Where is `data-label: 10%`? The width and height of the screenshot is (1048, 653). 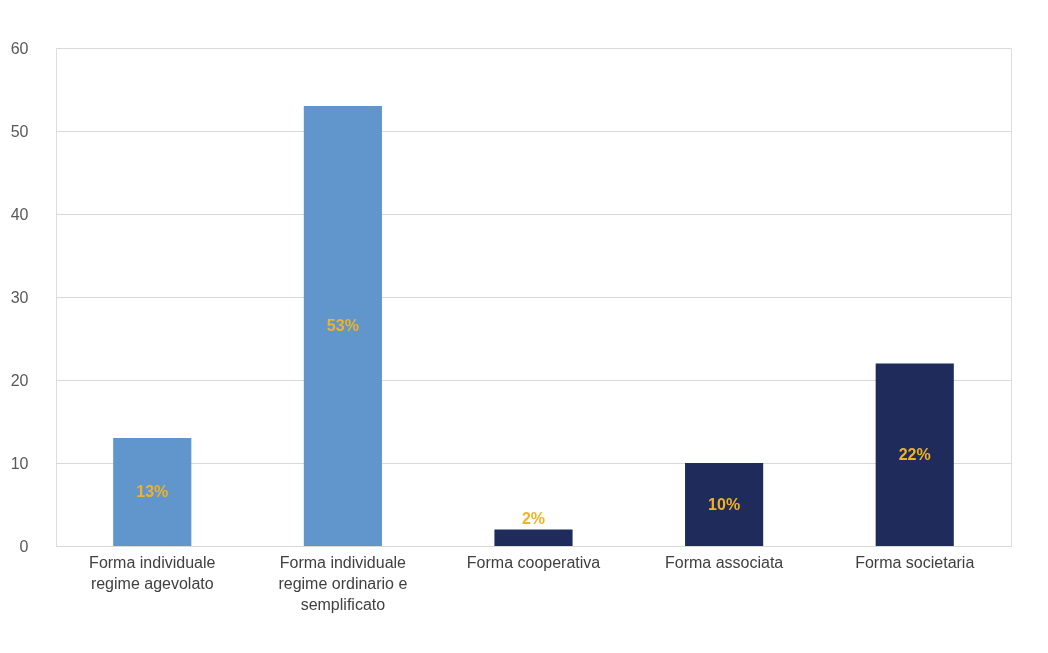
data-label: 10% is located at coordinates (724, 504).